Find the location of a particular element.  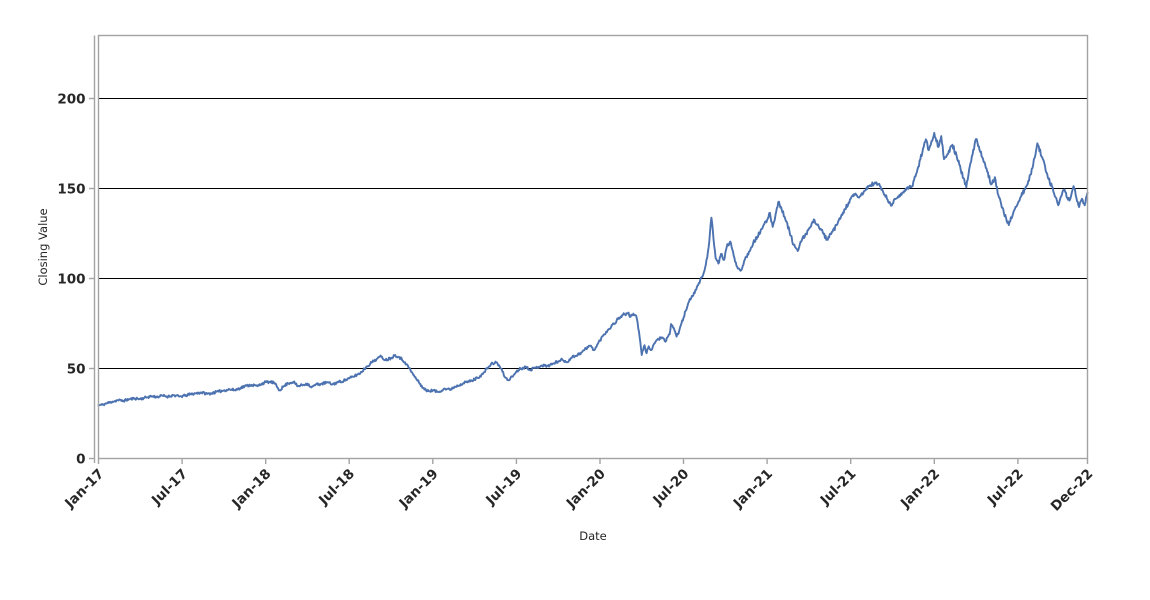

x-axis-label: Date is located at coordinates (593, 536).